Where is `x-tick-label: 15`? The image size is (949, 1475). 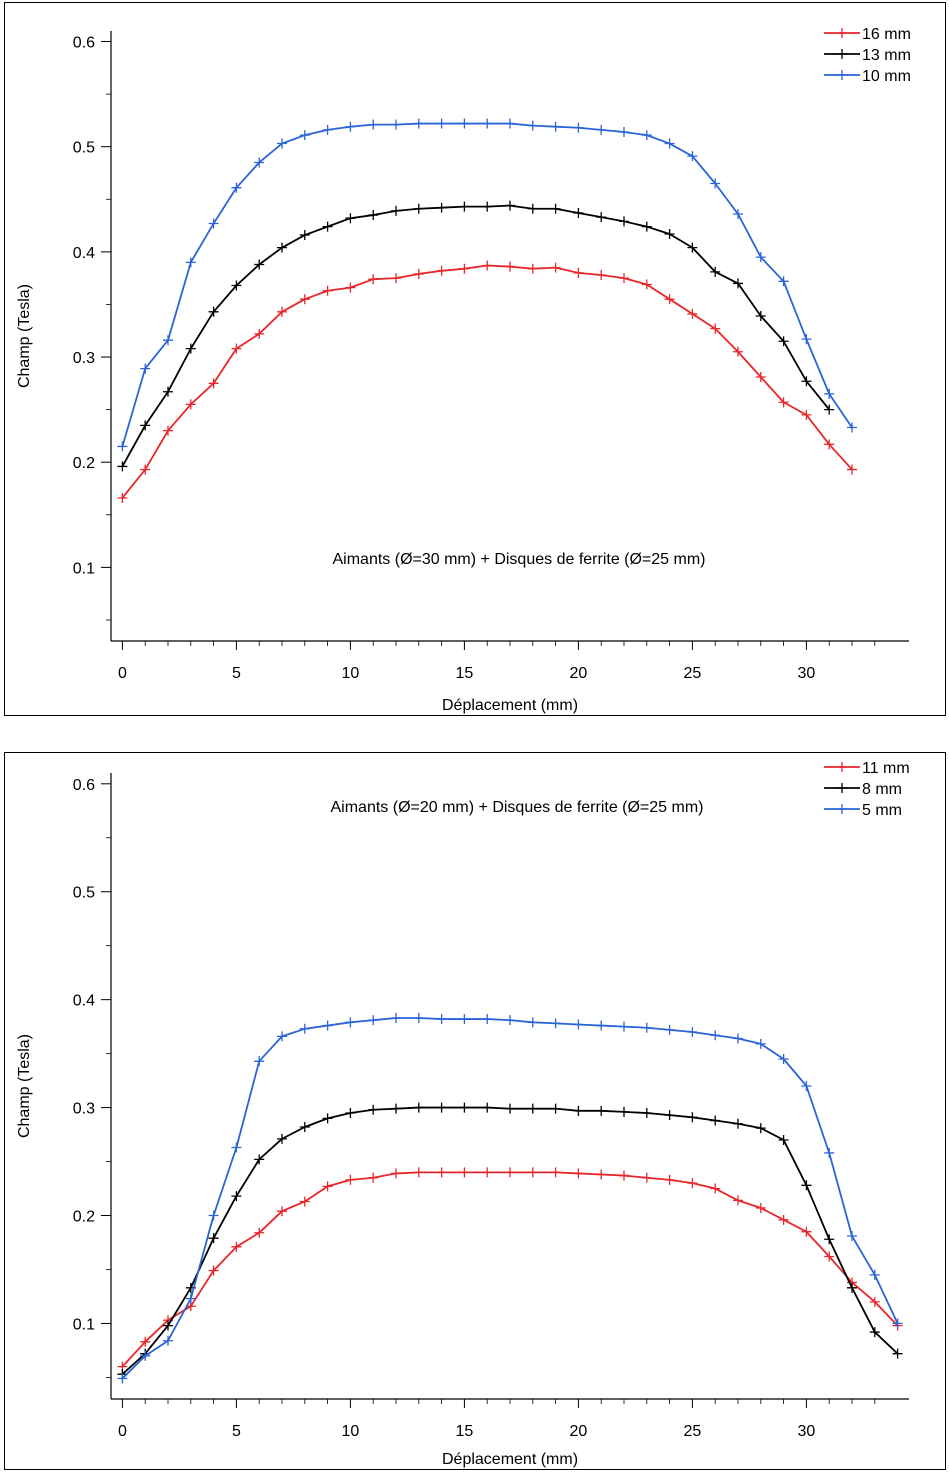
x-tick-label: 15 is located at coordinates (465, 1431).